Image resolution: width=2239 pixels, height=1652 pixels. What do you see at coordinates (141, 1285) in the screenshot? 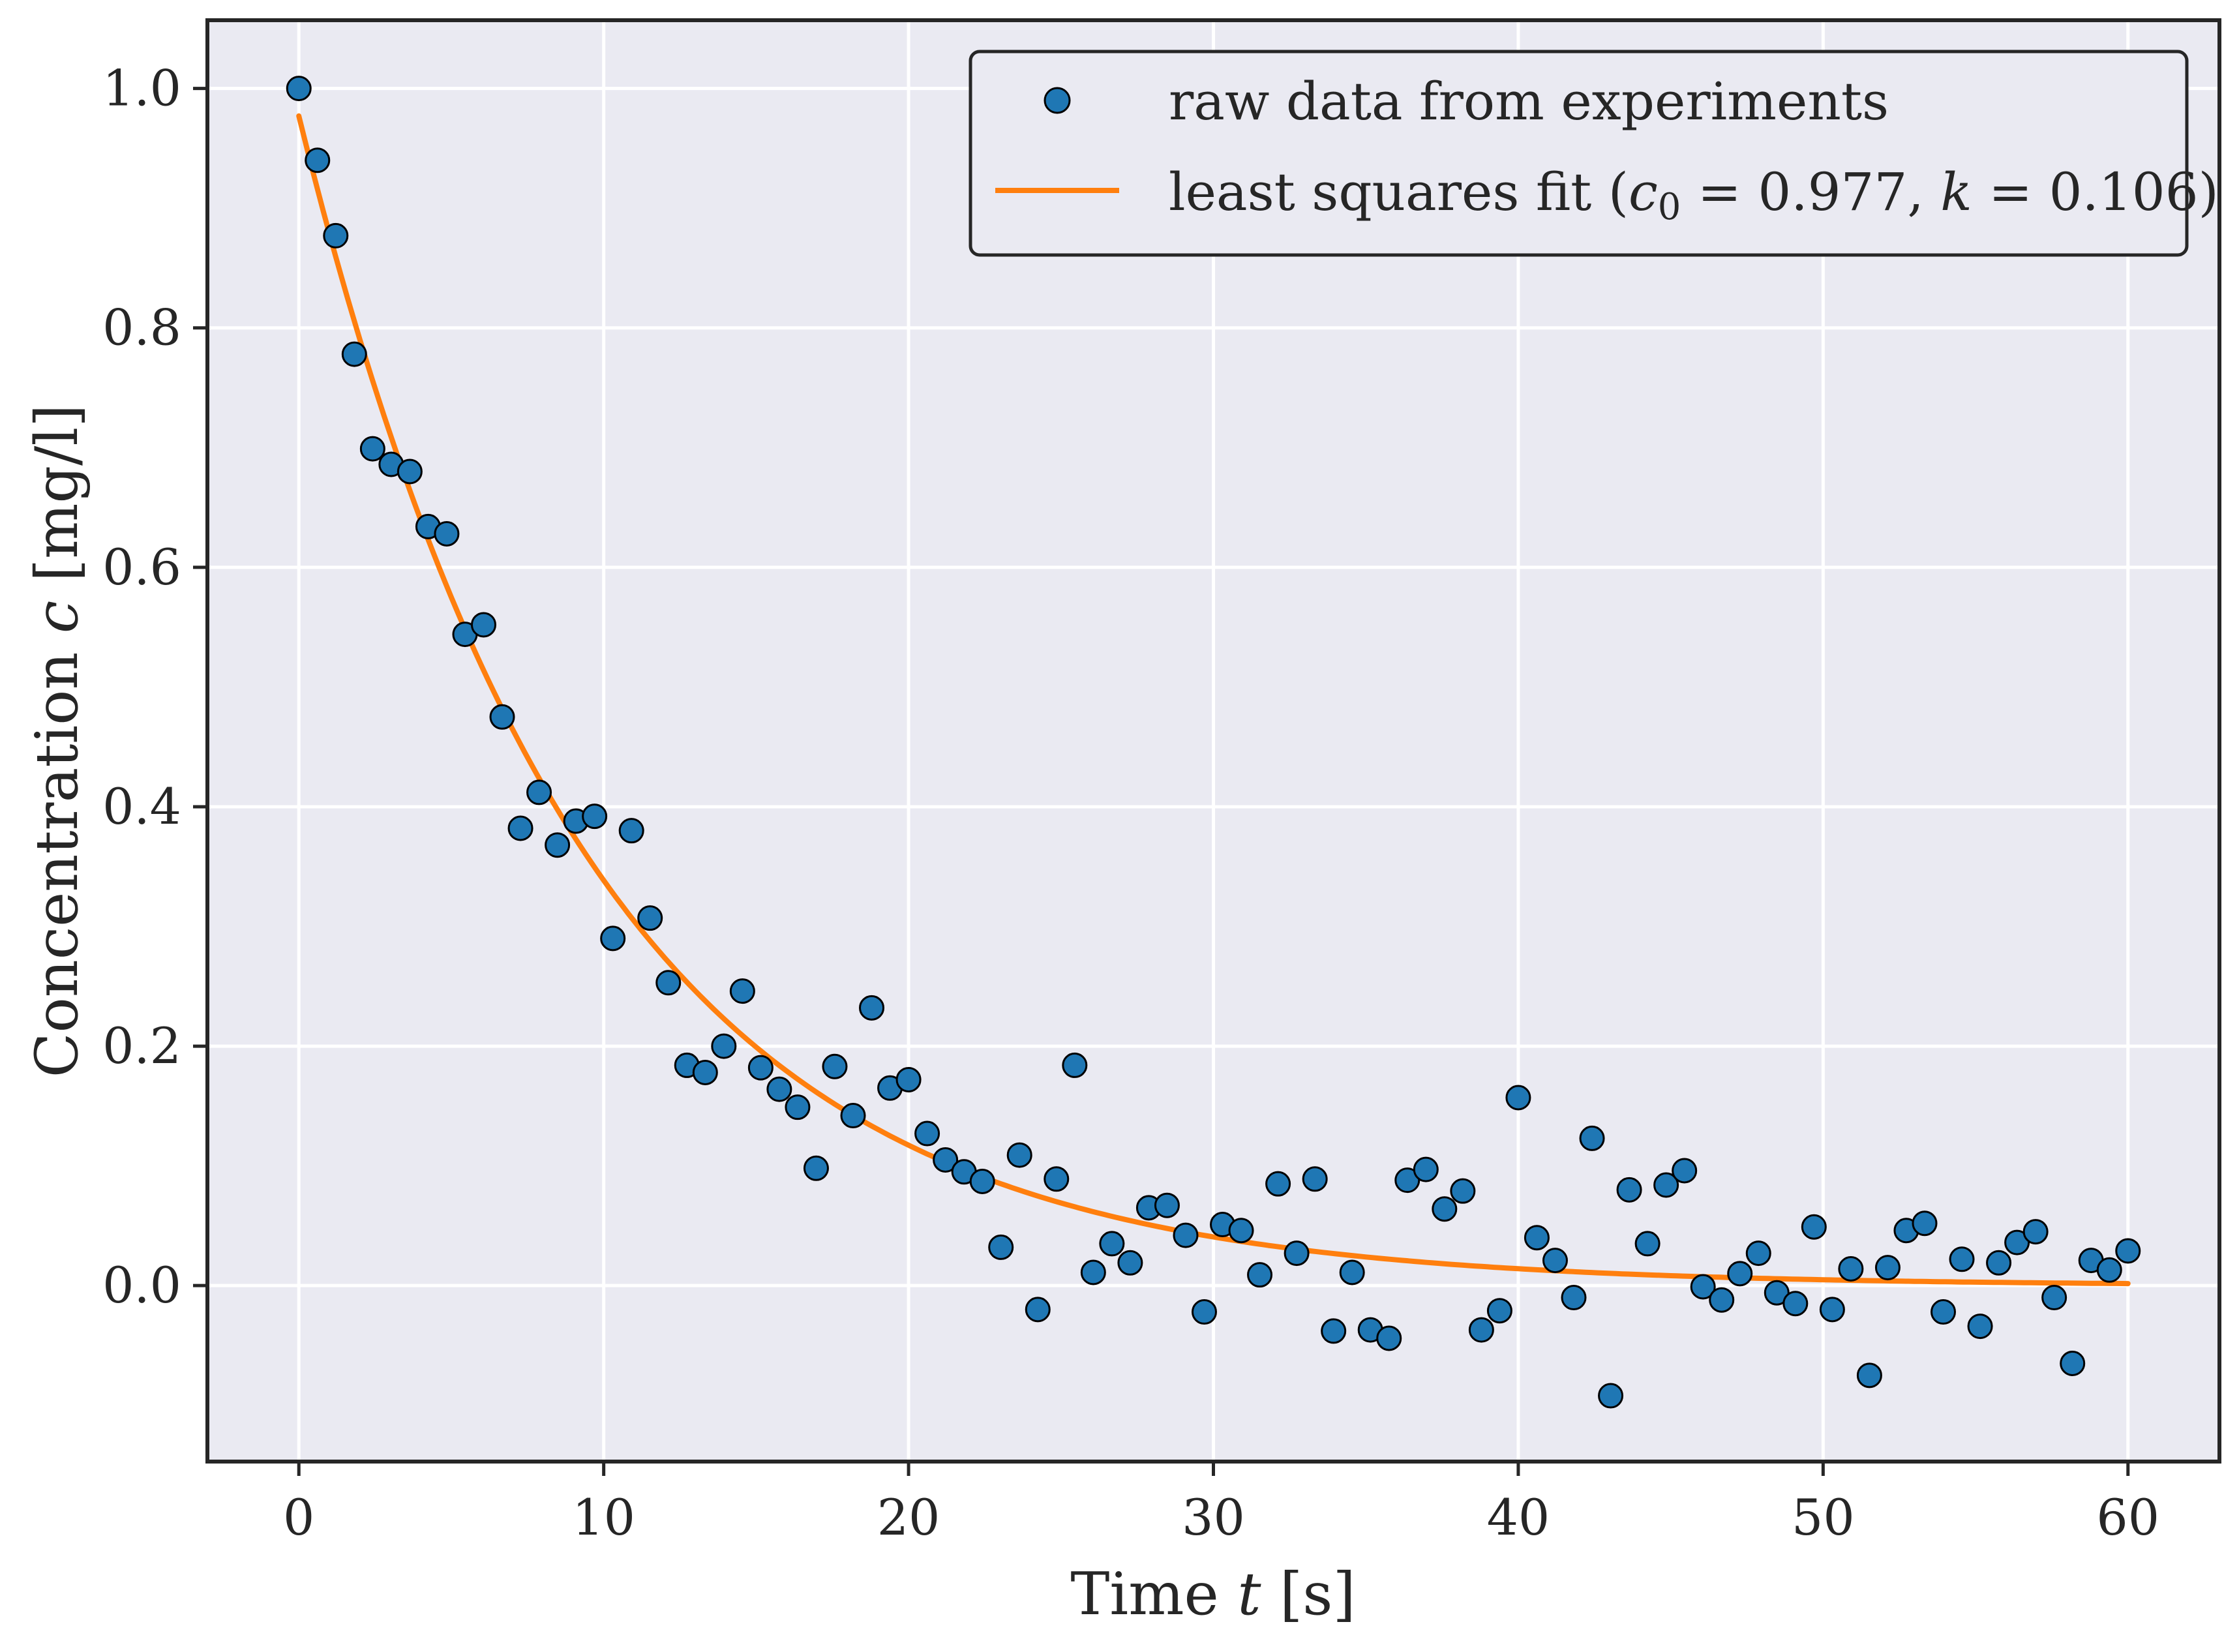
I see `y-tick-label: 0.0` at bounding box center [141, 1285].